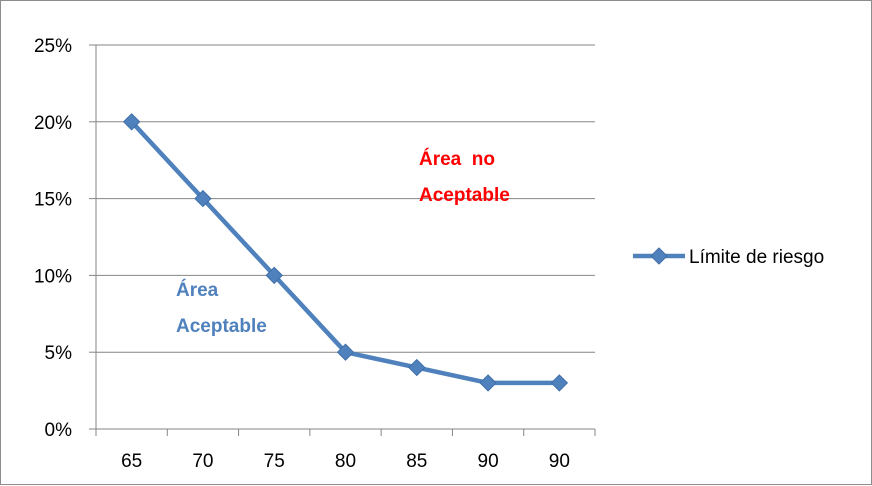 This screenshot has width=872, height=486. I want to click on x-tick-label: 85, so click(416, 461).